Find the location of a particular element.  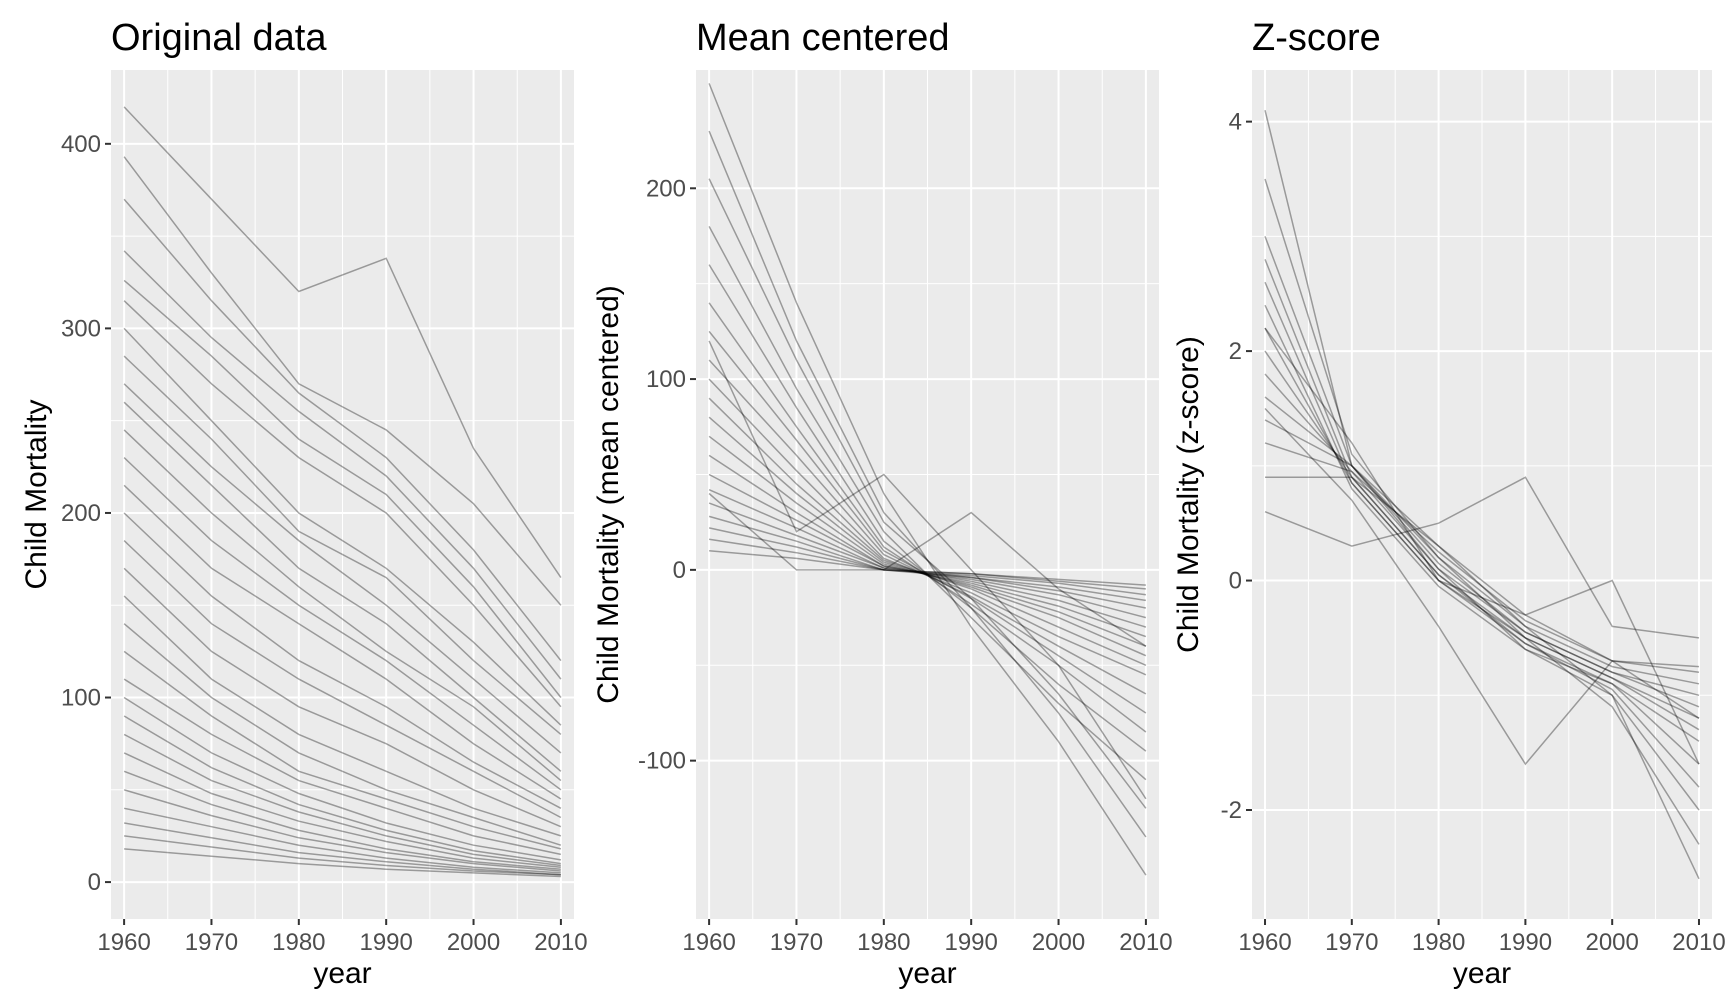

panel-title: Mean centered is located at coordinates (823, 38).